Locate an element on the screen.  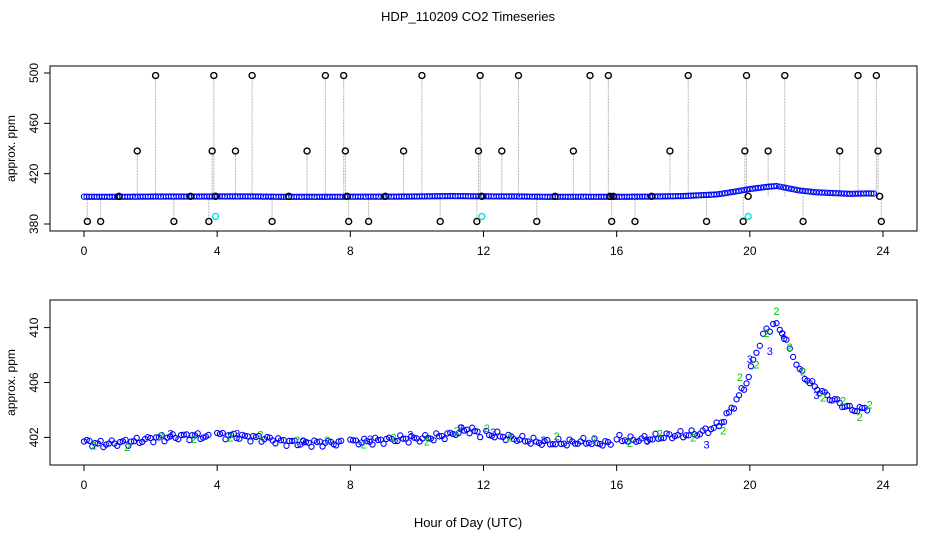
x-axis-label: Hour of Day (UTC) is located at coordinates (468, 522).